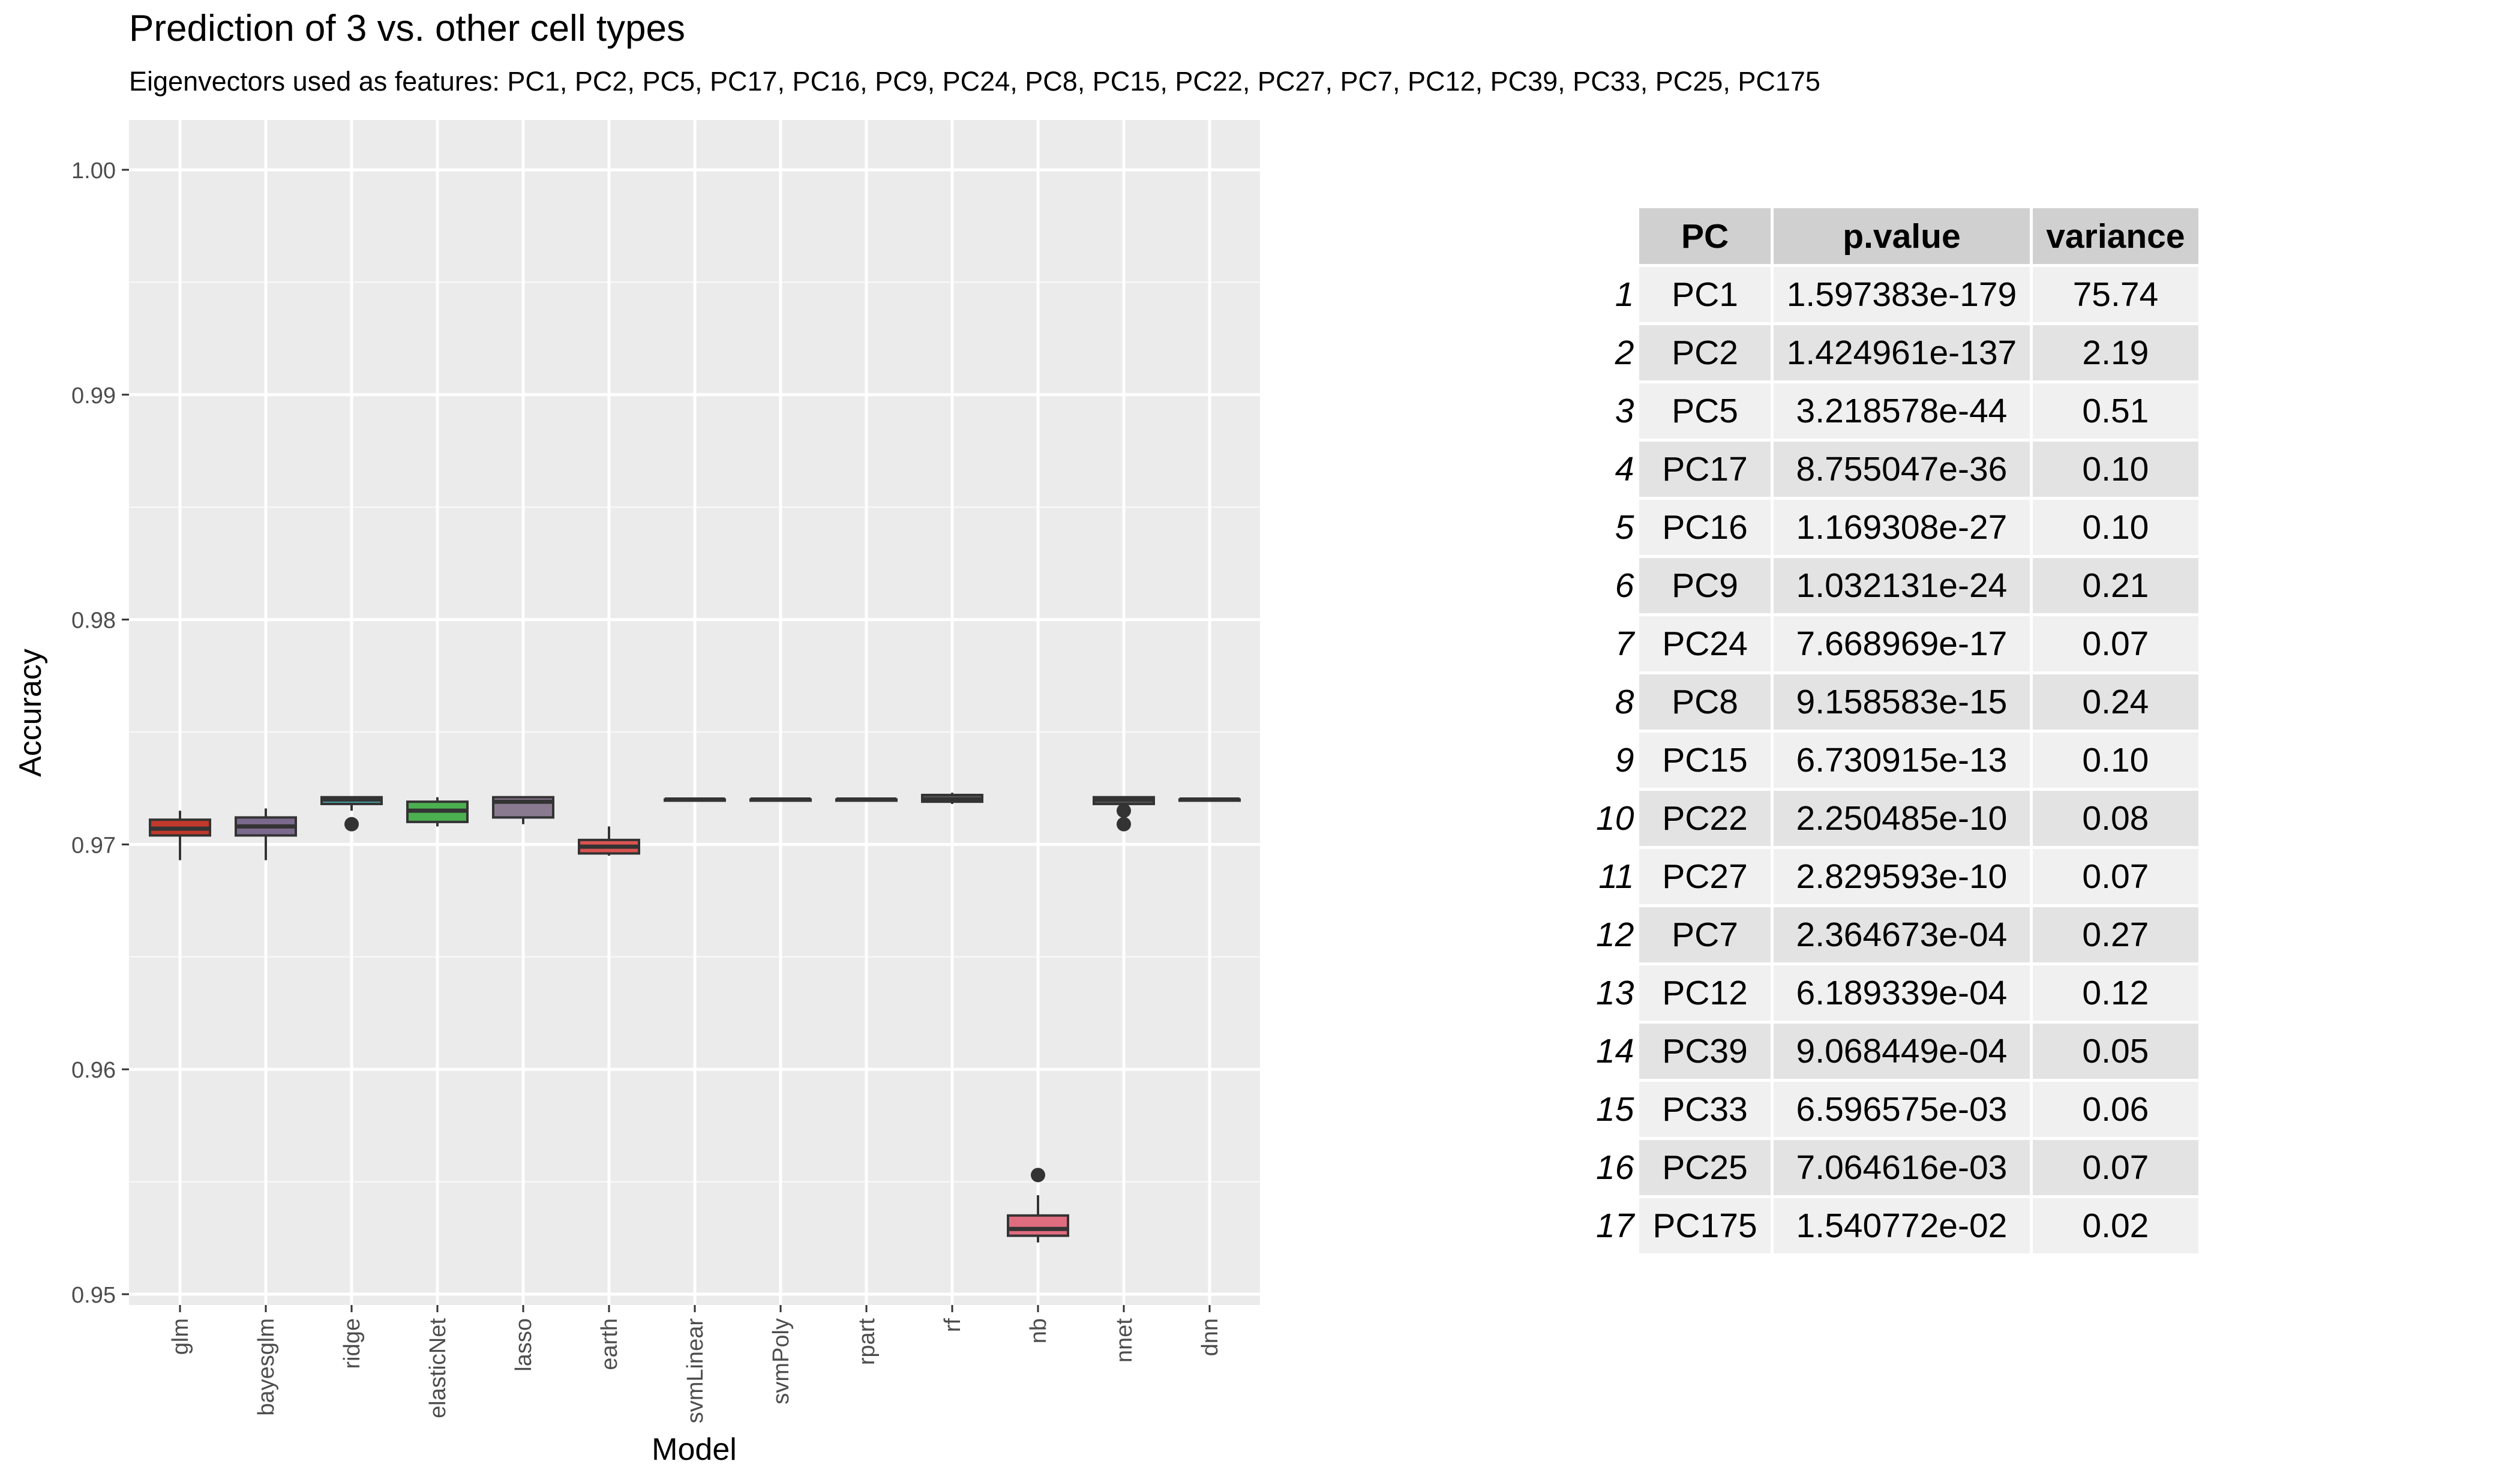 This screenshot has height=1470, width=2520. I want to click on x-tick-label: glm, so click(181, 1336).